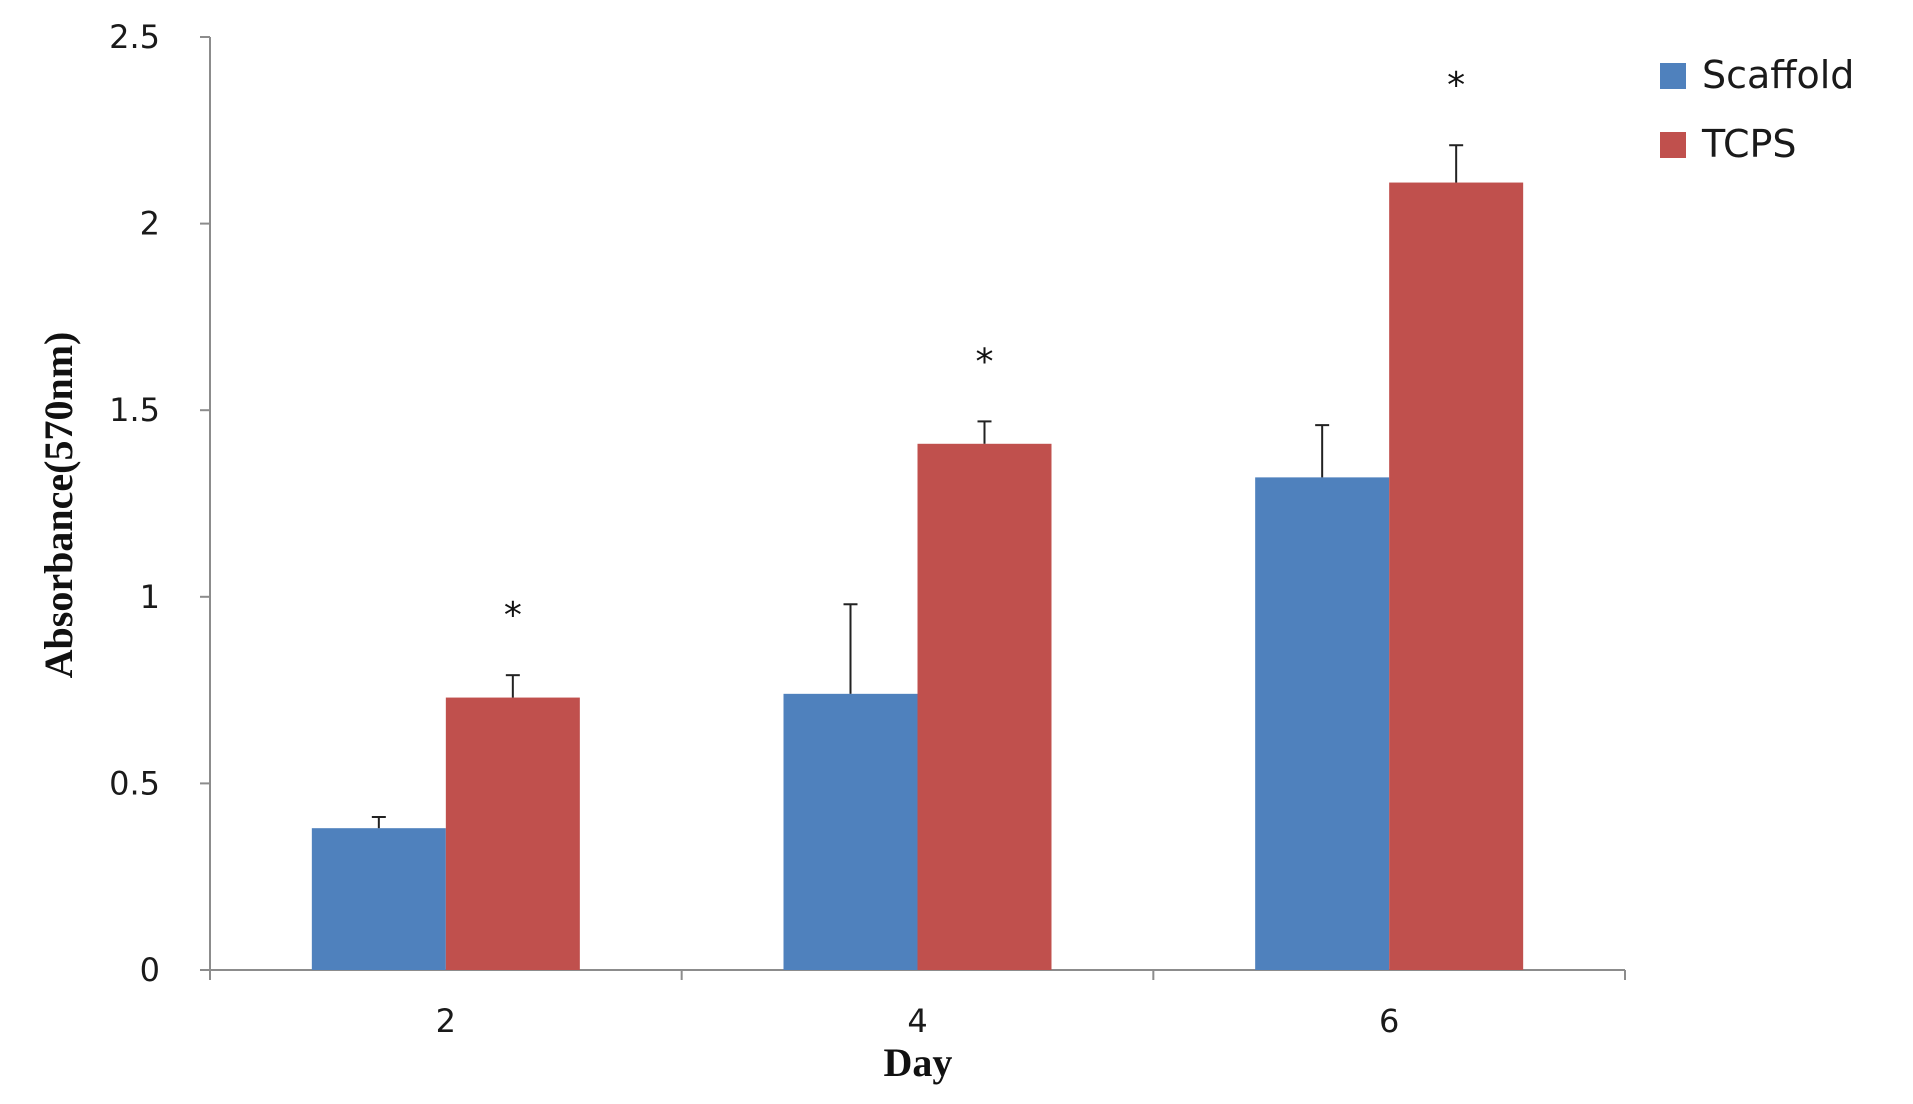  Describe the element at coordinates (1673, 145) in the screenshot. I see `legend-swatch-tcps` at that location.